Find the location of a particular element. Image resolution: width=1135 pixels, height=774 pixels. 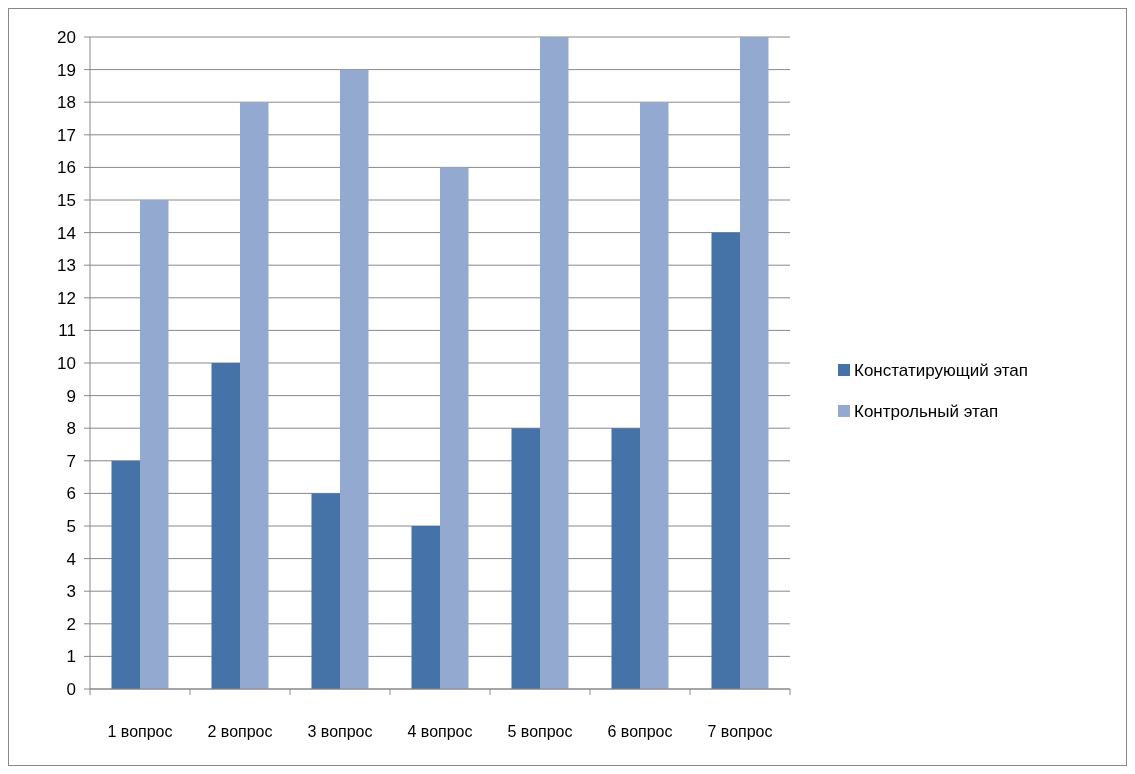

y-tick-label: 3 is located at coordinates (71, 592).